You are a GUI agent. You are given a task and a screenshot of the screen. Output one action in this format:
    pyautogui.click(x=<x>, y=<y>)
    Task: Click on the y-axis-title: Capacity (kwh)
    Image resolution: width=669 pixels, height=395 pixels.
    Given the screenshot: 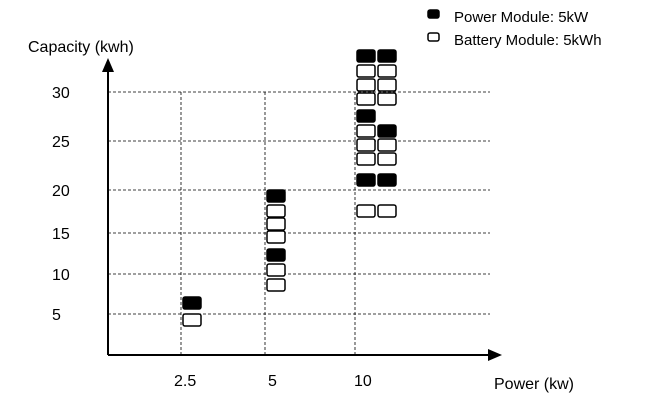 What is the action you would take?
    pyautogui.click(x=81, y=47)
    